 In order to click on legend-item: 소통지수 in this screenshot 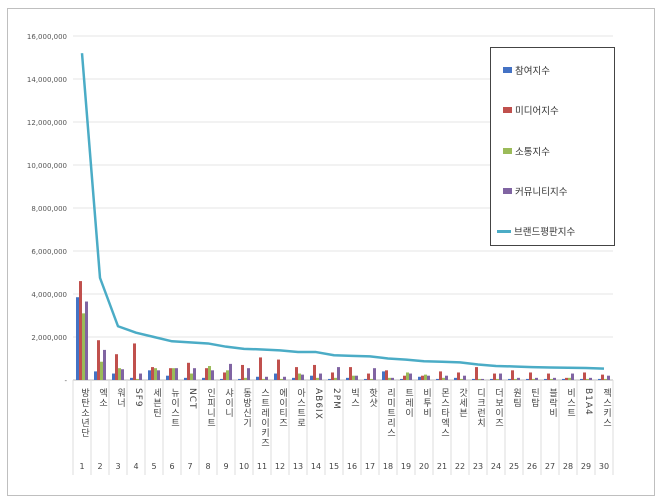, I will do `click(526, 151)`.